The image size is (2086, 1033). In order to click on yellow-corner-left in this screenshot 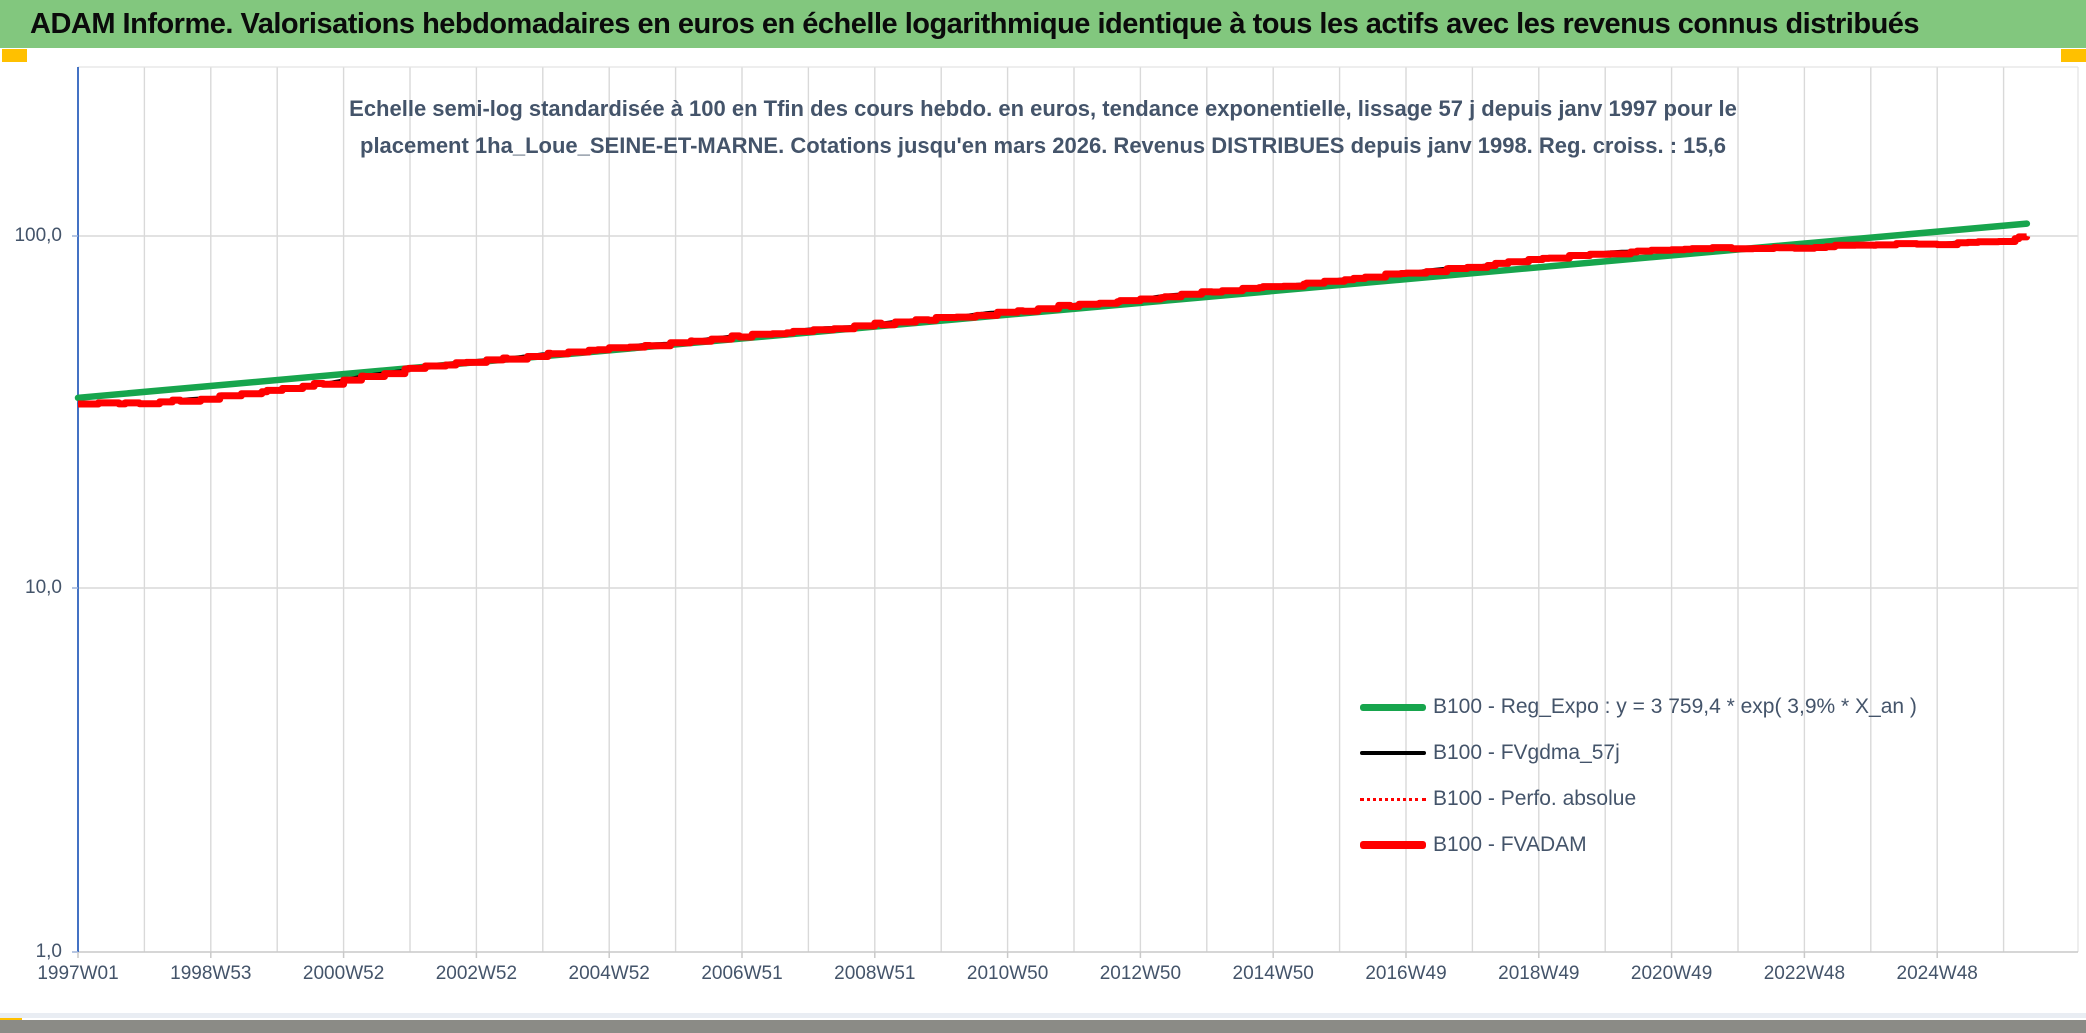, I will do `click(14, 55)`.